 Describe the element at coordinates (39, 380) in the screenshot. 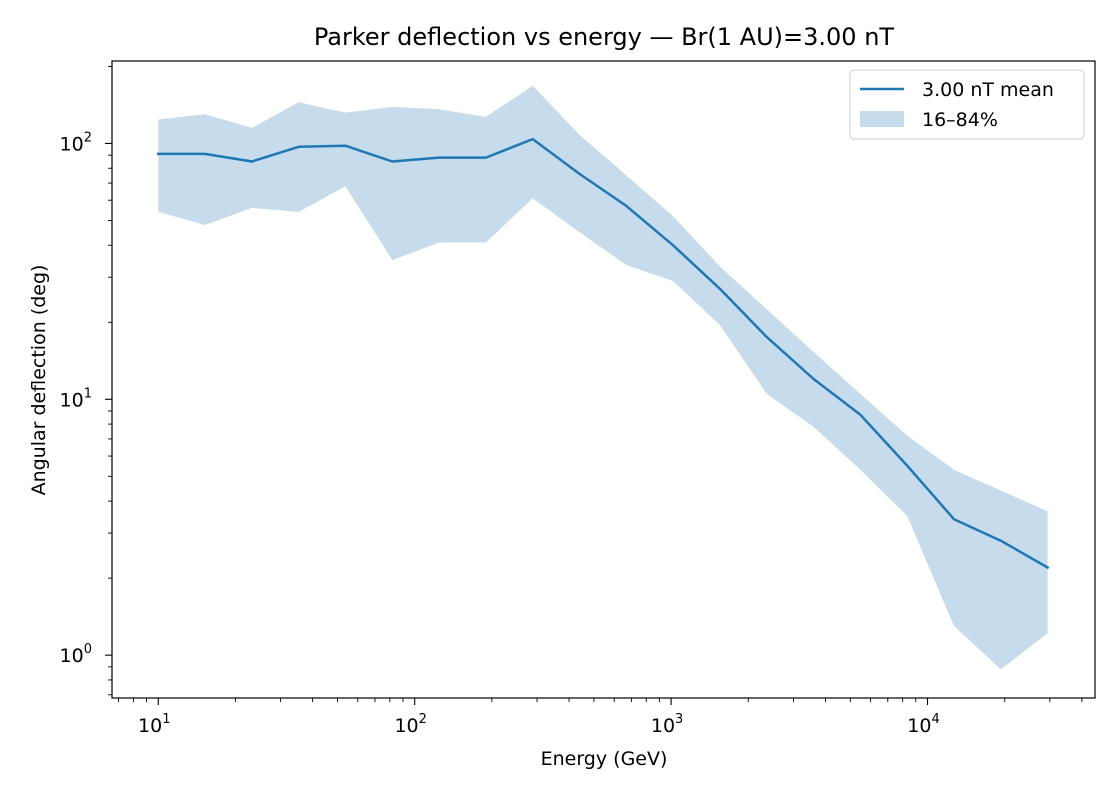

I see `y-axis-label: Angular deflection (deg)` at that location.